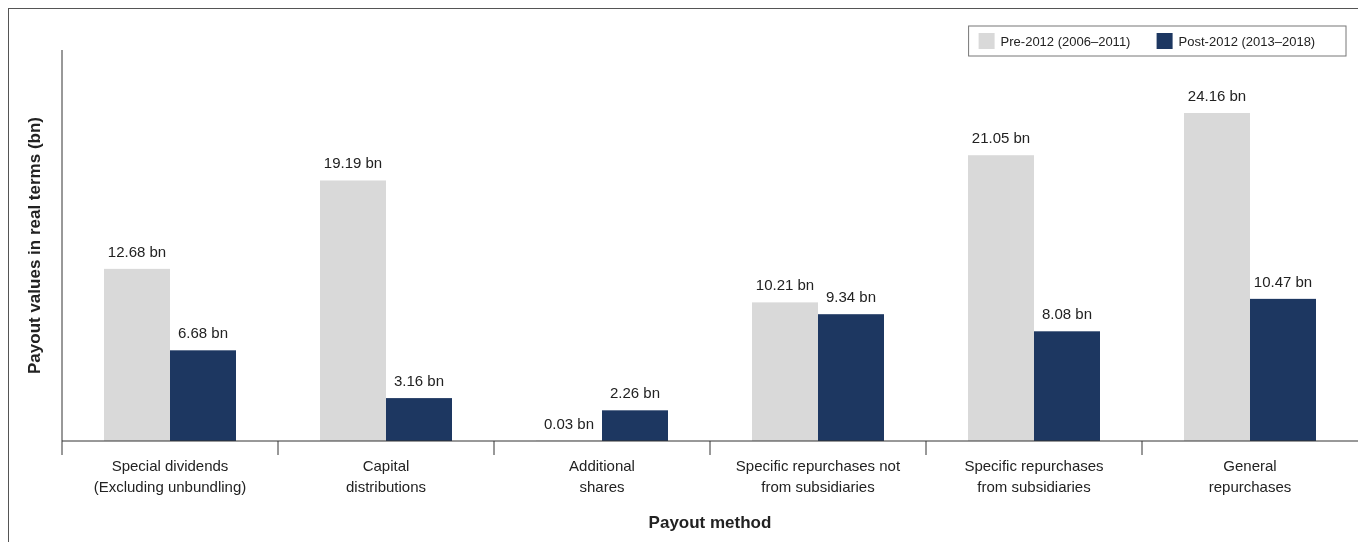 This screenshot has width=1358, height=542. What do you see at coordinates (170, 476) in the screenshot?
I see `x-tick-label: Special dividends (Excluding unbundling)` at bounding box center [170, 476].